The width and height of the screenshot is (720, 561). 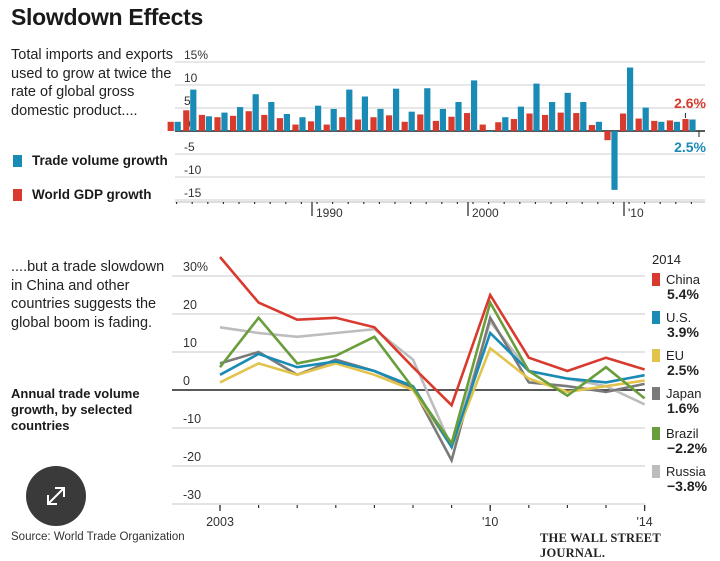 What do you see at coordinates (683, 332) in the screenshot?
I see `legend-2014-value: 3.9%` at bounding box center [683, 332].